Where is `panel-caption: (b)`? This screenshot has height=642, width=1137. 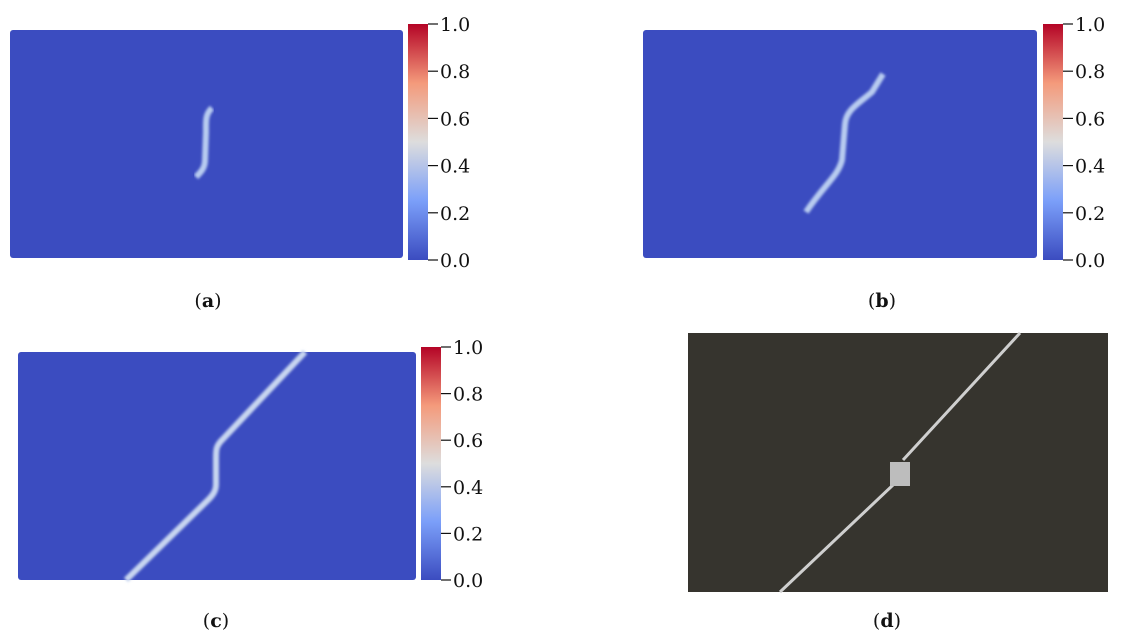
panel-caption: (b) is located at coordinates (882, 301).